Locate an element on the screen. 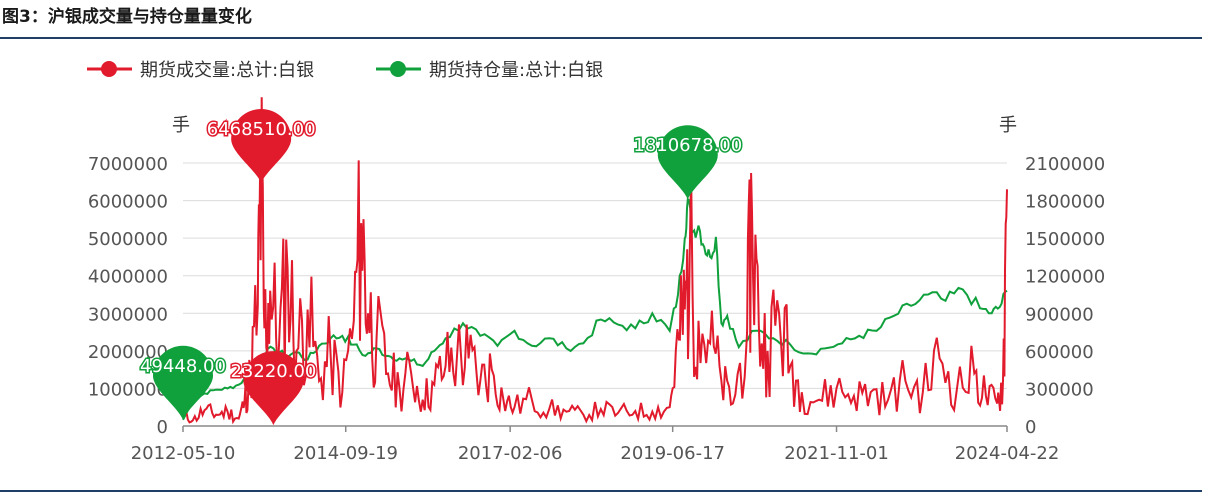 The height and width of the screenshot is (503, 1217). legend-label-volume: 期货成交量:总计:白银 is located at coordinates (227, 70).